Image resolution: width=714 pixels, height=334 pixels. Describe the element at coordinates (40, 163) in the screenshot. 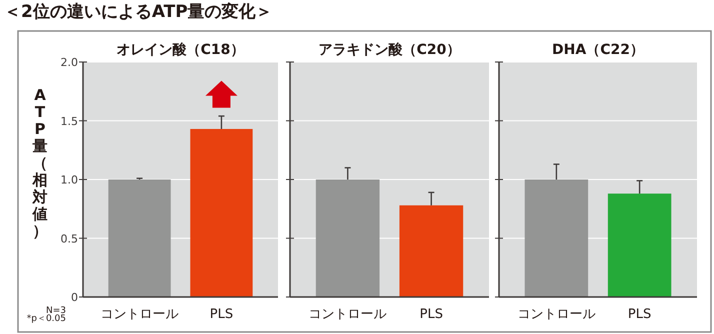

I see `text: ATP量（相対値）` at that location.